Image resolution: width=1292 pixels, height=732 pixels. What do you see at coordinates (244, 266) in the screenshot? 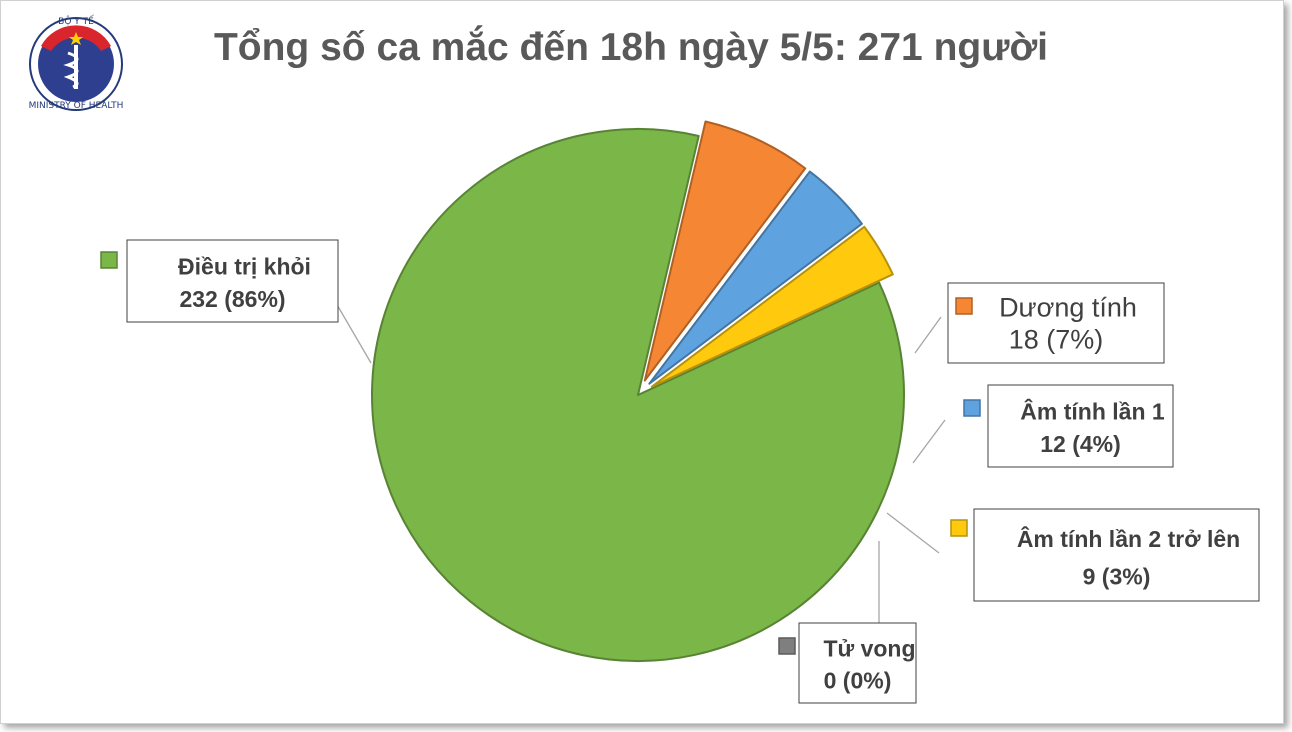
I see `label-name-dieu-tri-khoi: Điều trị khỏi` at bounding box center [244, 266].